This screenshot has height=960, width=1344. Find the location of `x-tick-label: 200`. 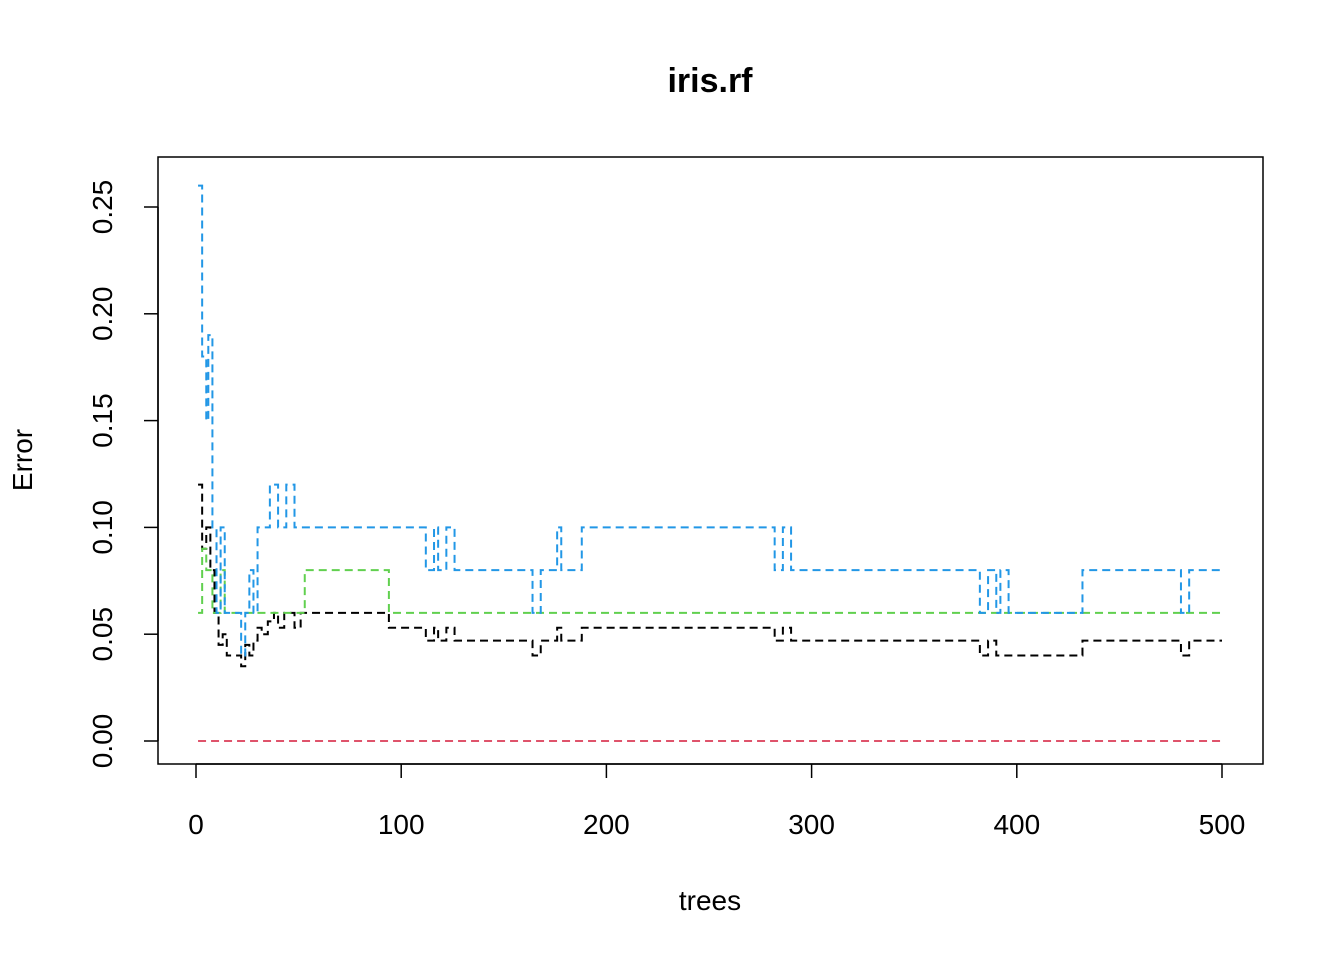

x-tick-label: 200 is located at coordinates (606, 824).